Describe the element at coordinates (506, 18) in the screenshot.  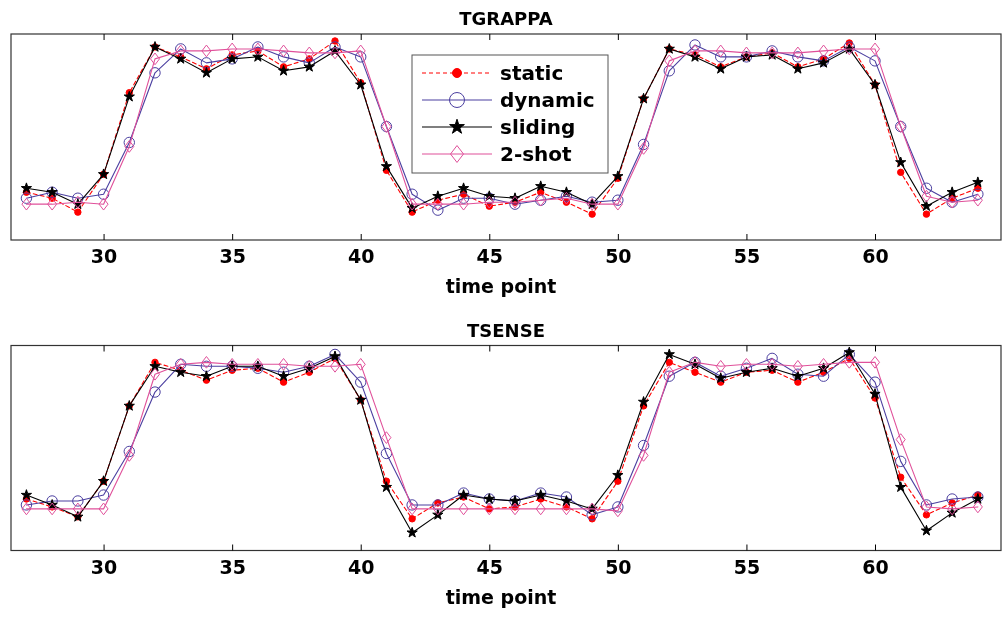
I see `chart-title: TGRAPPA` at that location.